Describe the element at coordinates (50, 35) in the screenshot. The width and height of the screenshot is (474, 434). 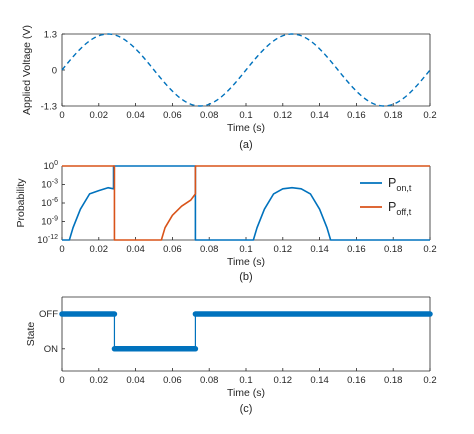
I see `y-tick-label: 1.3` at that location.